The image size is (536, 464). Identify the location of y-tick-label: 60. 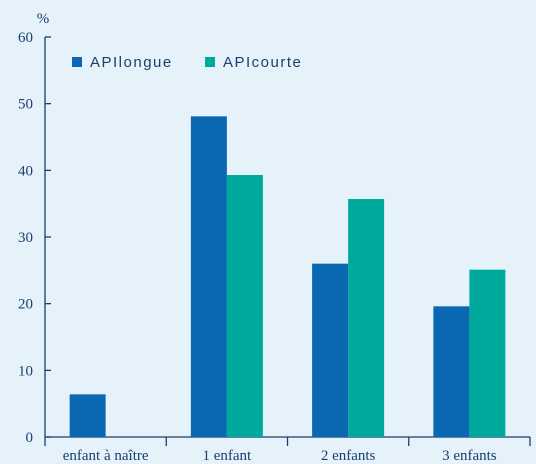
(25, 38).